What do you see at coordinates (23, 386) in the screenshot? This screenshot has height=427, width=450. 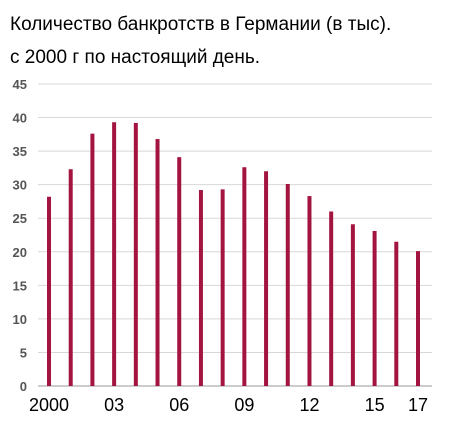 I see `y-tick-label-0: 0` at bounding box center [23, 386].